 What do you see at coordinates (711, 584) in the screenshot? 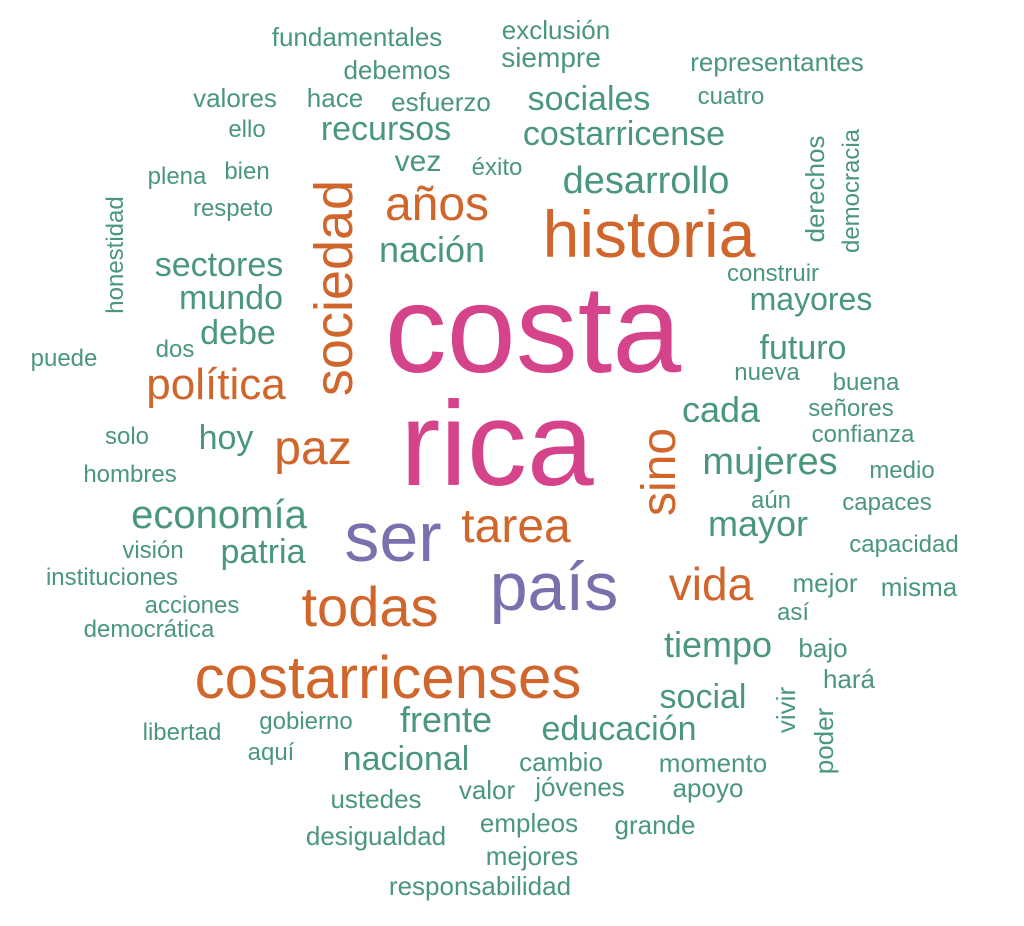
I see `word-vida: vida` at bounding box center [711, 584].